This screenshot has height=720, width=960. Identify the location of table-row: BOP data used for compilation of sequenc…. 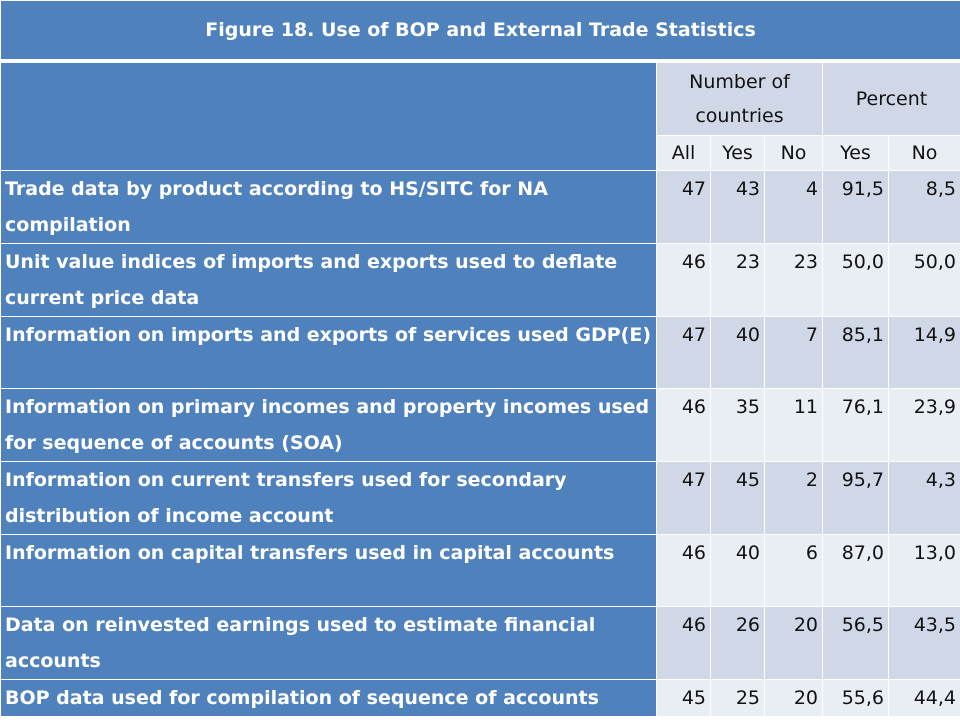
(480, 697).